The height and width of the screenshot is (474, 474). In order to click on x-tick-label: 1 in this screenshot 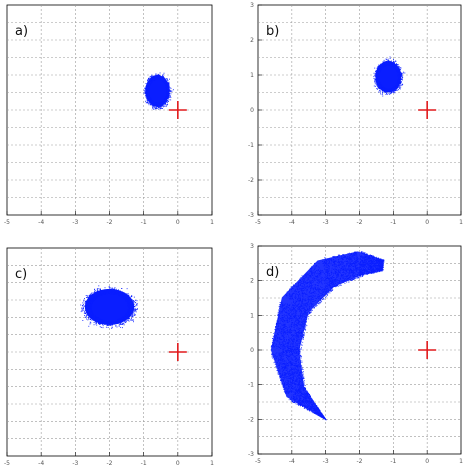, I will do `click(461, 461)`.